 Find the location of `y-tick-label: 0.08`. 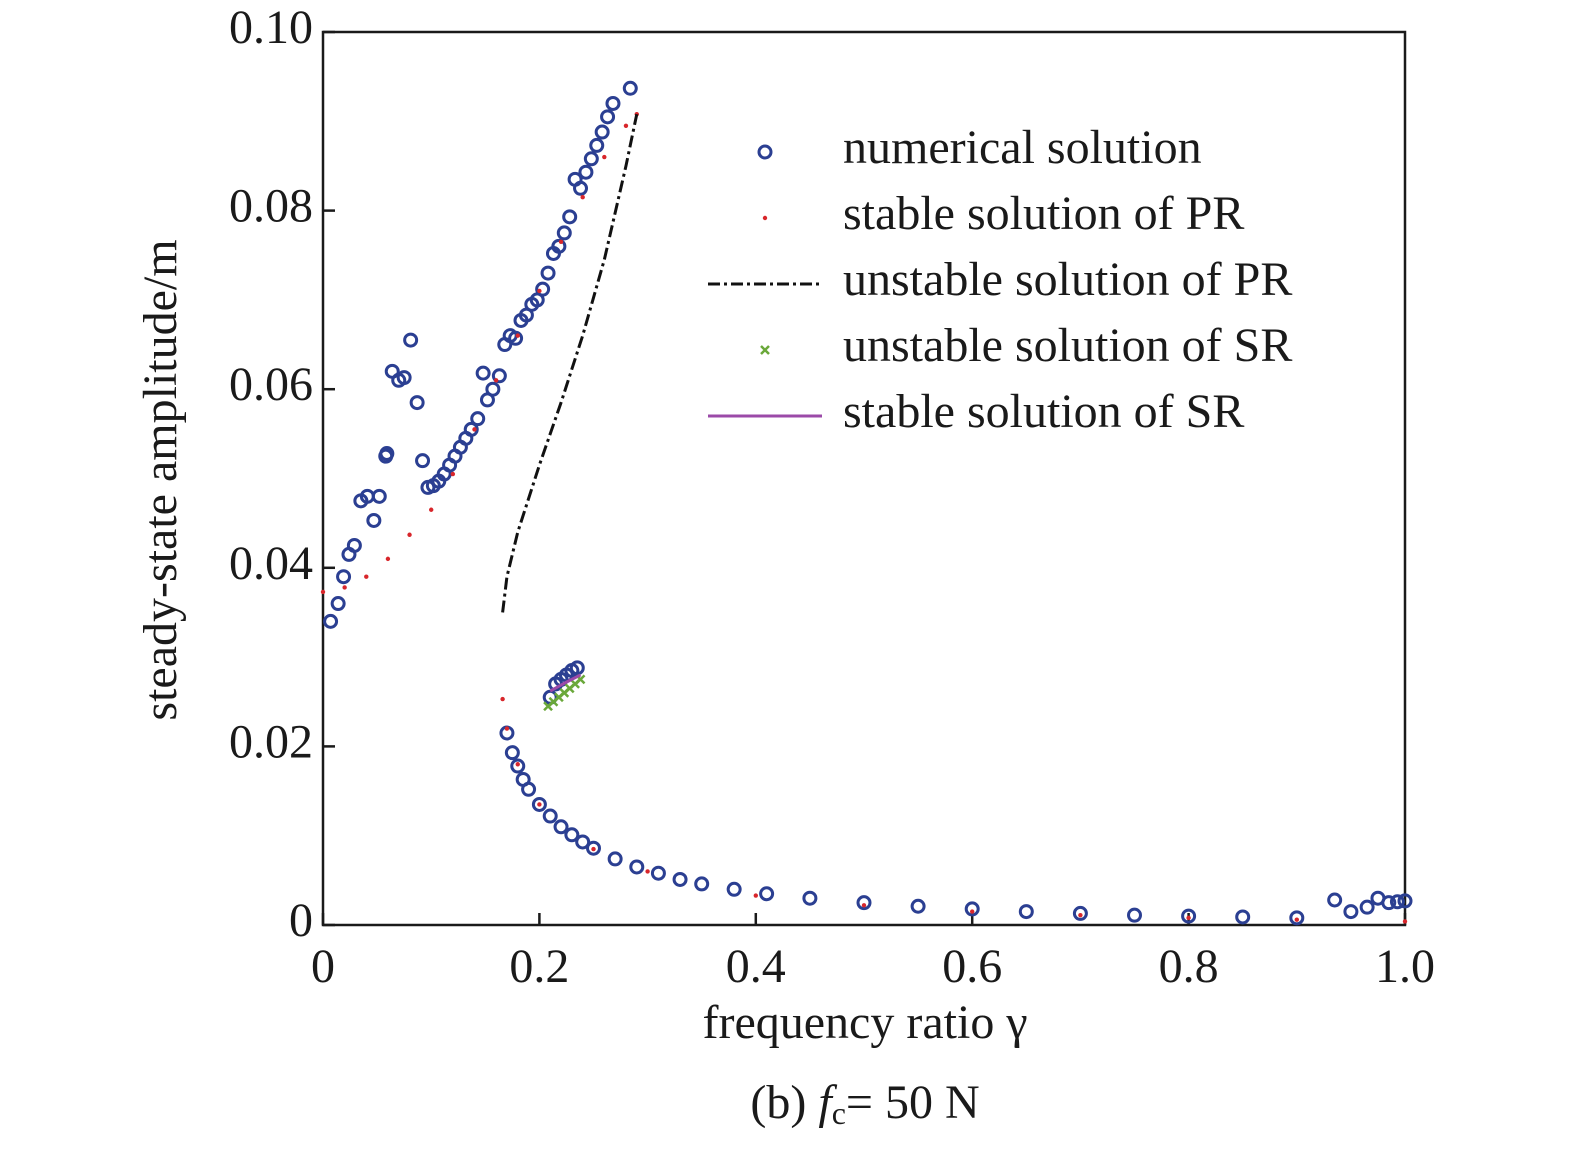

y-tick-label: 0.08 is located at coordinates (271, 206).